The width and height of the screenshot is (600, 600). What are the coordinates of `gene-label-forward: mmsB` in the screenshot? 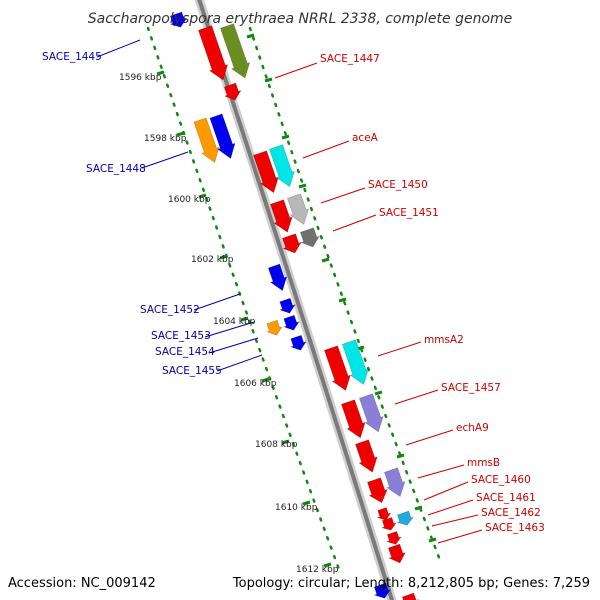 It's located at (483, 463).